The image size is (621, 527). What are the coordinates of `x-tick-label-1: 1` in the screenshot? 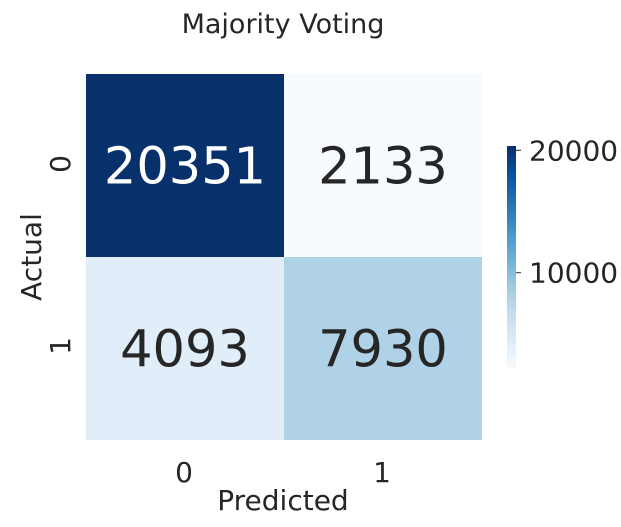 It's located at (382, 472).